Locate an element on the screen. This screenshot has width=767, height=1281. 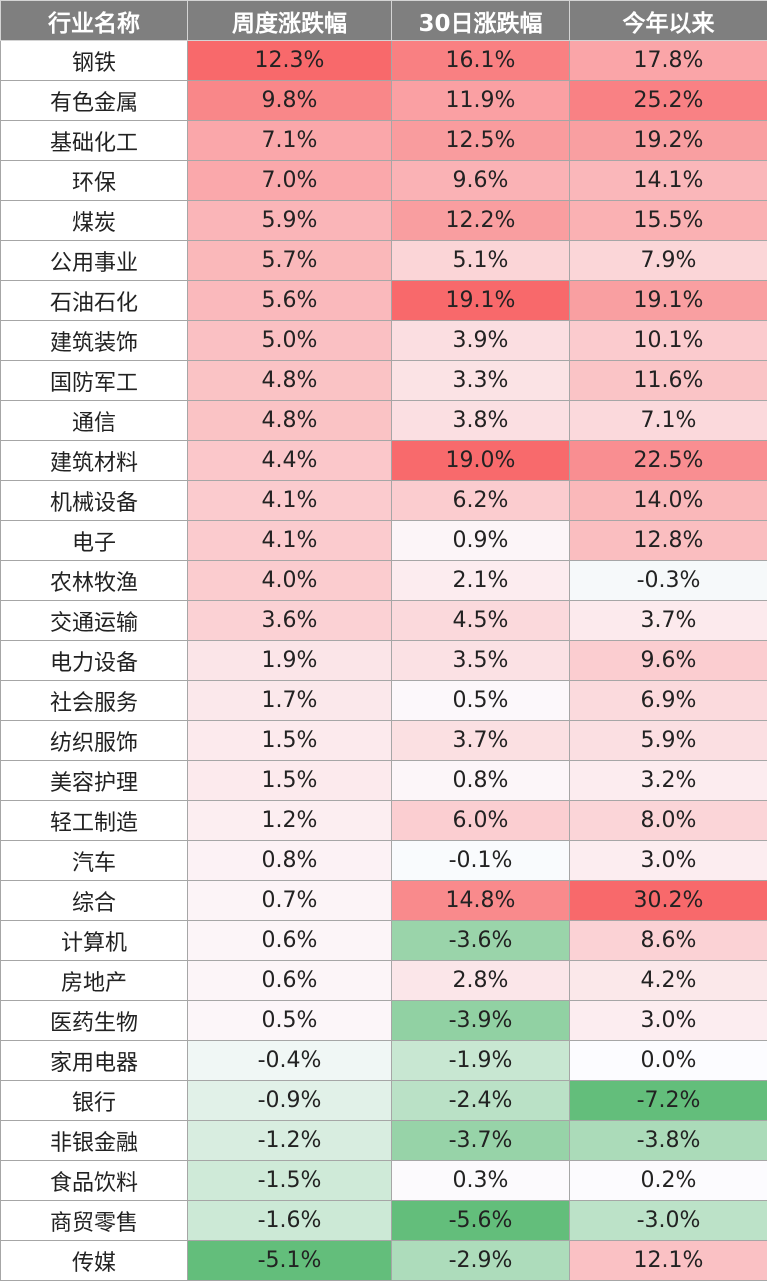
industry-name-cell: 美容护理 is located at coordinates (94, 780).